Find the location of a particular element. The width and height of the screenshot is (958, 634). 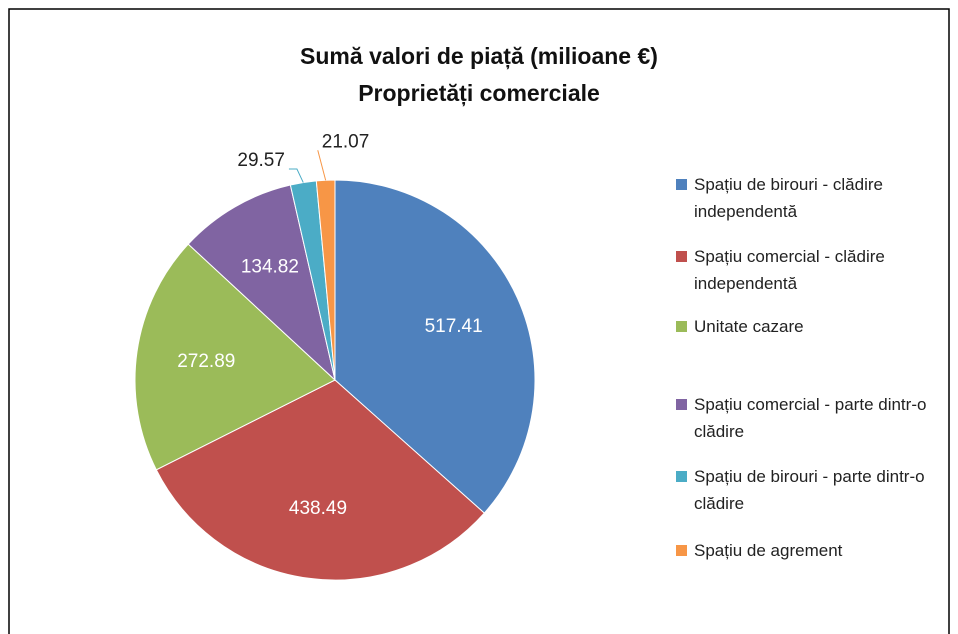

legend-label: Spațiu de agrement is located at coordinates (768, 550).